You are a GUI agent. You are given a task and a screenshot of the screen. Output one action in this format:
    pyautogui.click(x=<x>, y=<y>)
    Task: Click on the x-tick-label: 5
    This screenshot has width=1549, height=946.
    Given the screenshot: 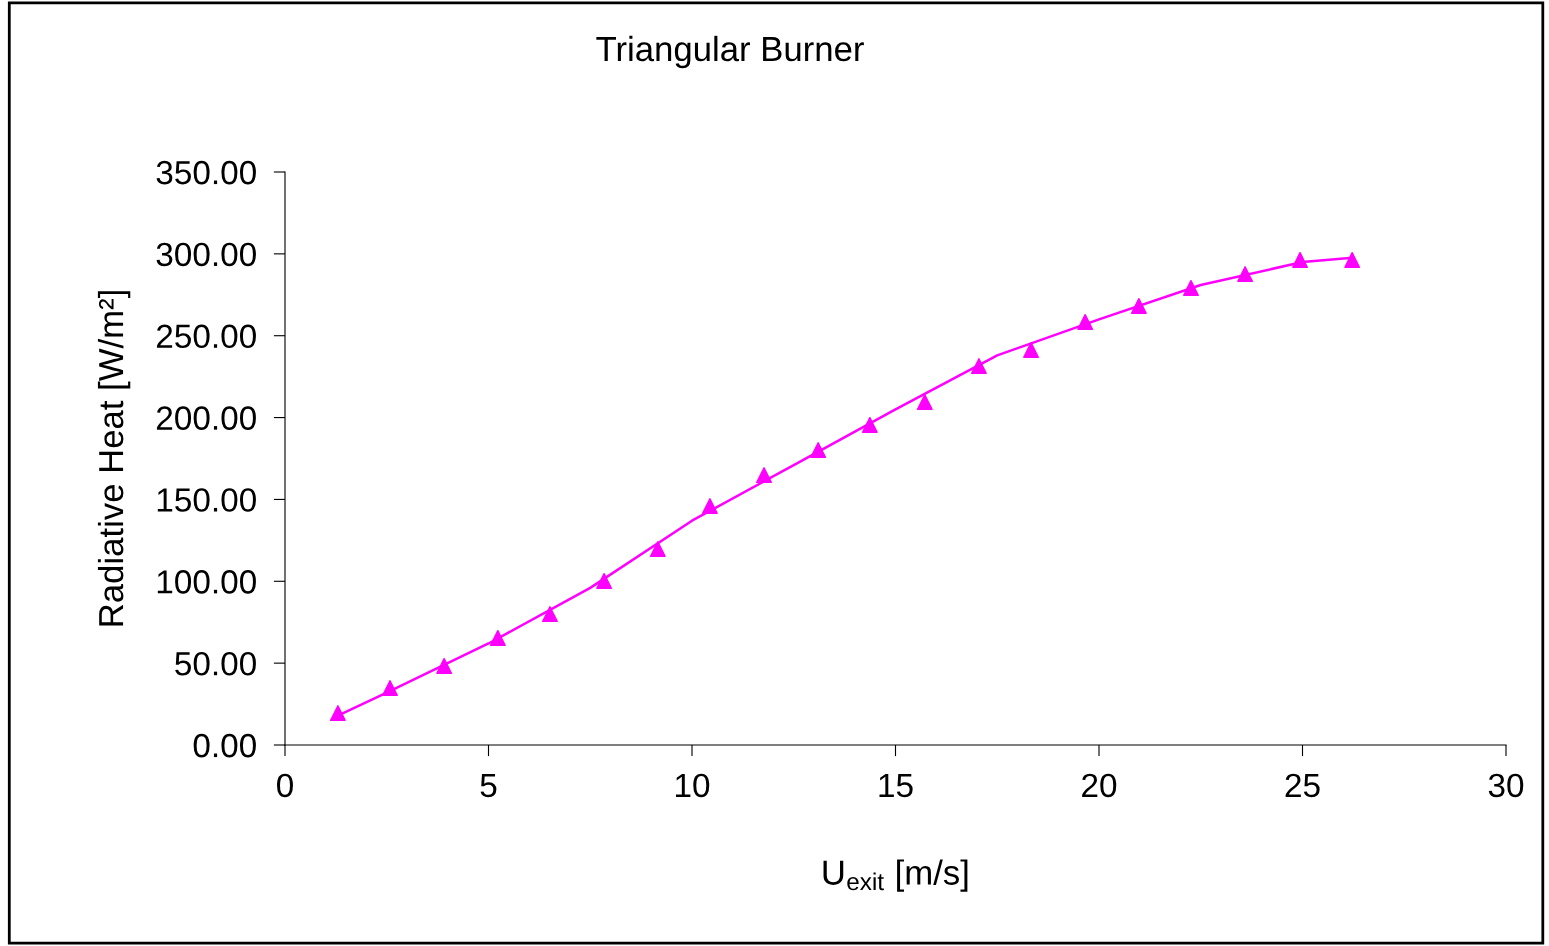 What is the action you would take?
    pyautogui.click(x=488, y=786)
    